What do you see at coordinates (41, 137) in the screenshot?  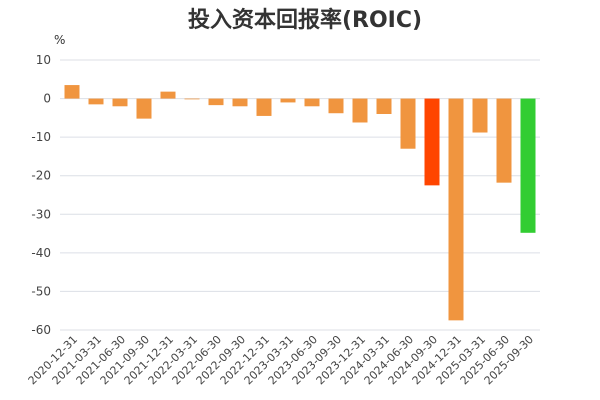 I see `y-tick-label: -10` at bounding box center [41, 137].